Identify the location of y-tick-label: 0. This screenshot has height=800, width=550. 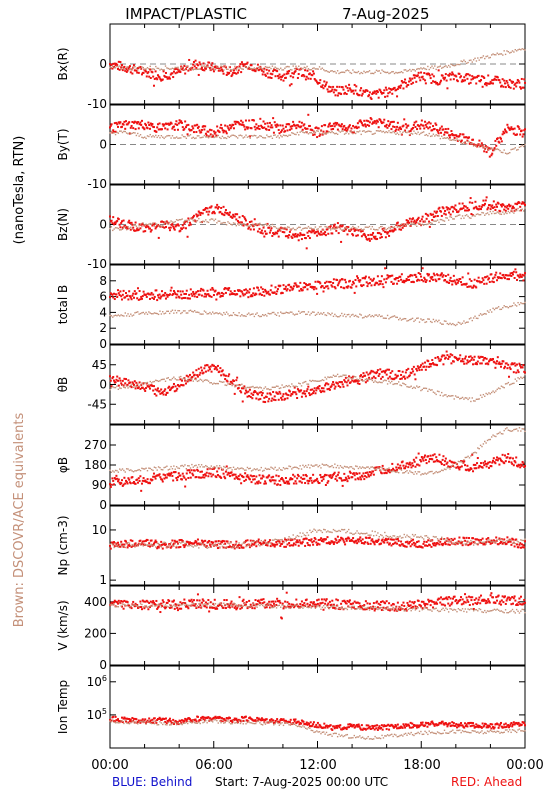
(103, 64).